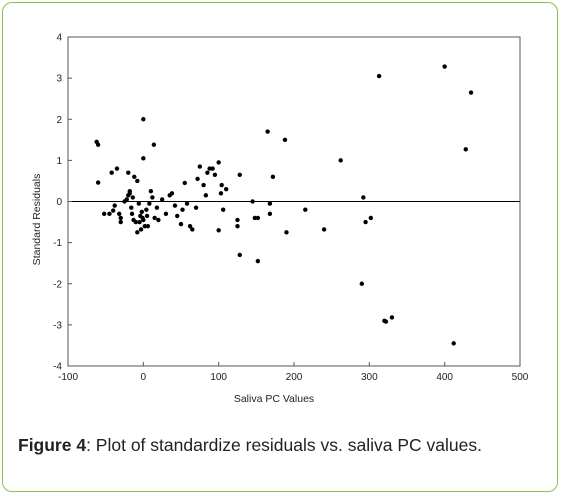 This screenshot has height=496, width=562. I want to click on y-tick-label: 1, so click(59, 161).